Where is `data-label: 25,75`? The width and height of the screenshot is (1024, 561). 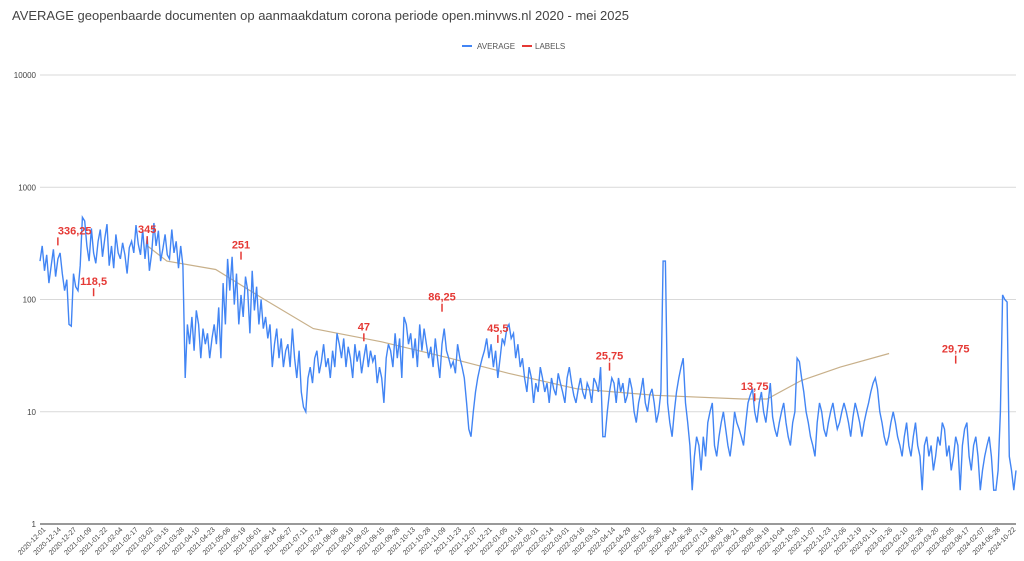
data-label: 25,75 is located at coordinates (610, 357).